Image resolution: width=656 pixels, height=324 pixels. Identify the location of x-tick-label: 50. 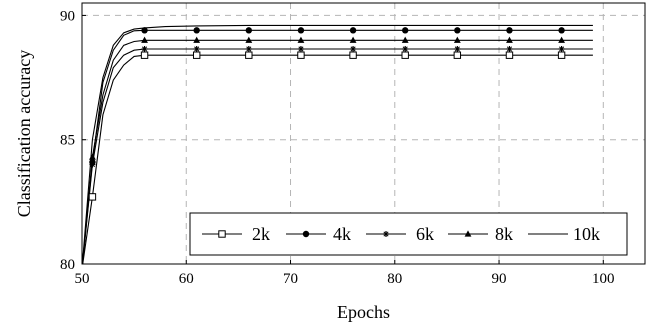
(82, 279).